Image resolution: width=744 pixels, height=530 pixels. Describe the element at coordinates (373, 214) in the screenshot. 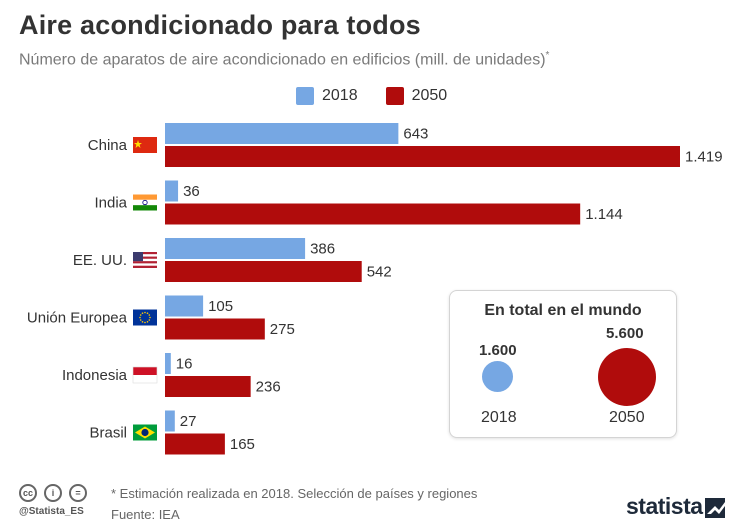

I see `bar-2050-india` at that location.